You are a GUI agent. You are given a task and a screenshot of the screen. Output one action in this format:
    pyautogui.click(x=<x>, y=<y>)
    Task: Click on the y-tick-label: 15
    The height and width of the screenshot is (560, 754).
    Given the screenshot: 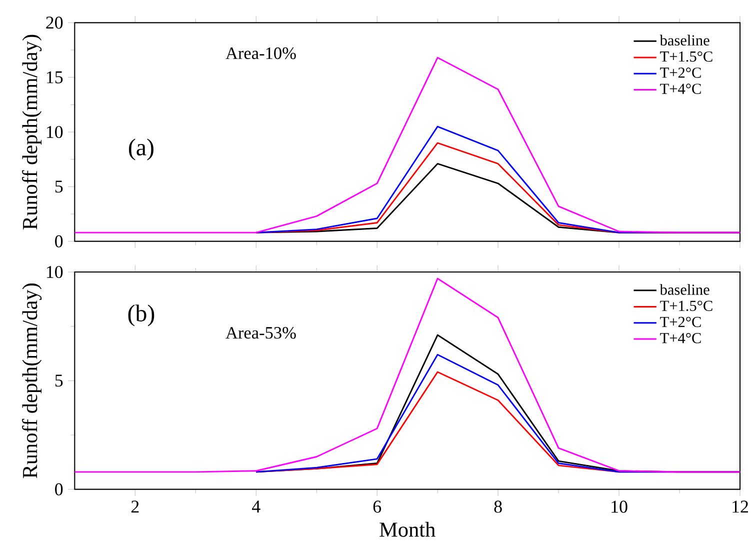 What is the action you would take?
    pyautogui.click(x=54, y=77)
    